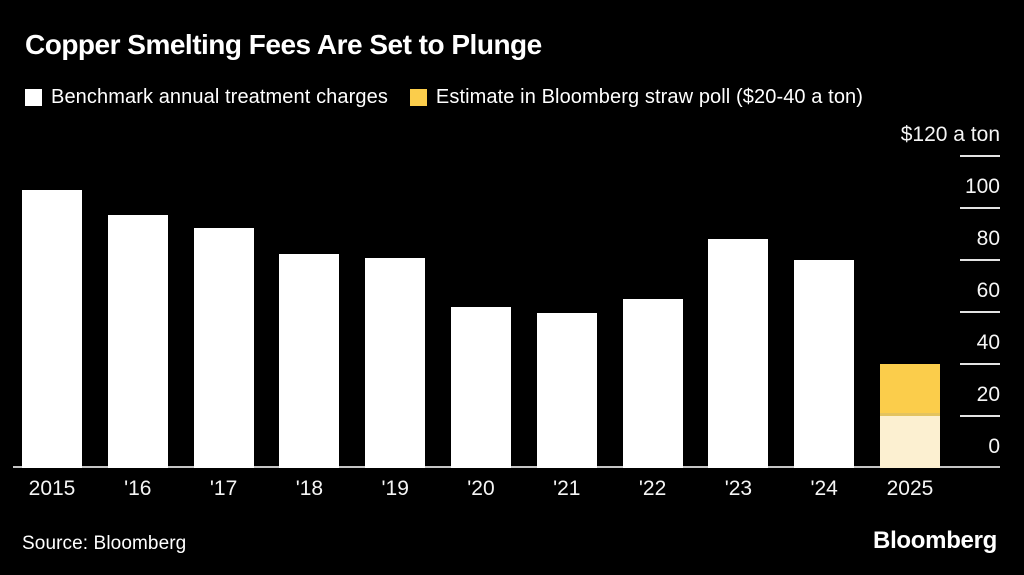 This screenshot has height=575, width=1024. I want to click on x-axis-label-'20: '20, so click(481, 488).